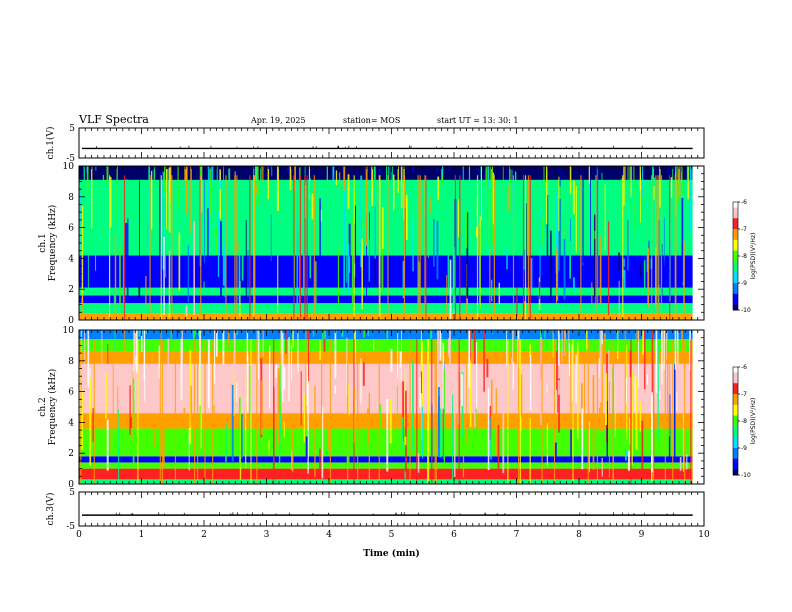 The image size is (792, 612). Describe the element at coordinates (72, 493) in the screenshot. I see `y-tick-label: 5` at that location.